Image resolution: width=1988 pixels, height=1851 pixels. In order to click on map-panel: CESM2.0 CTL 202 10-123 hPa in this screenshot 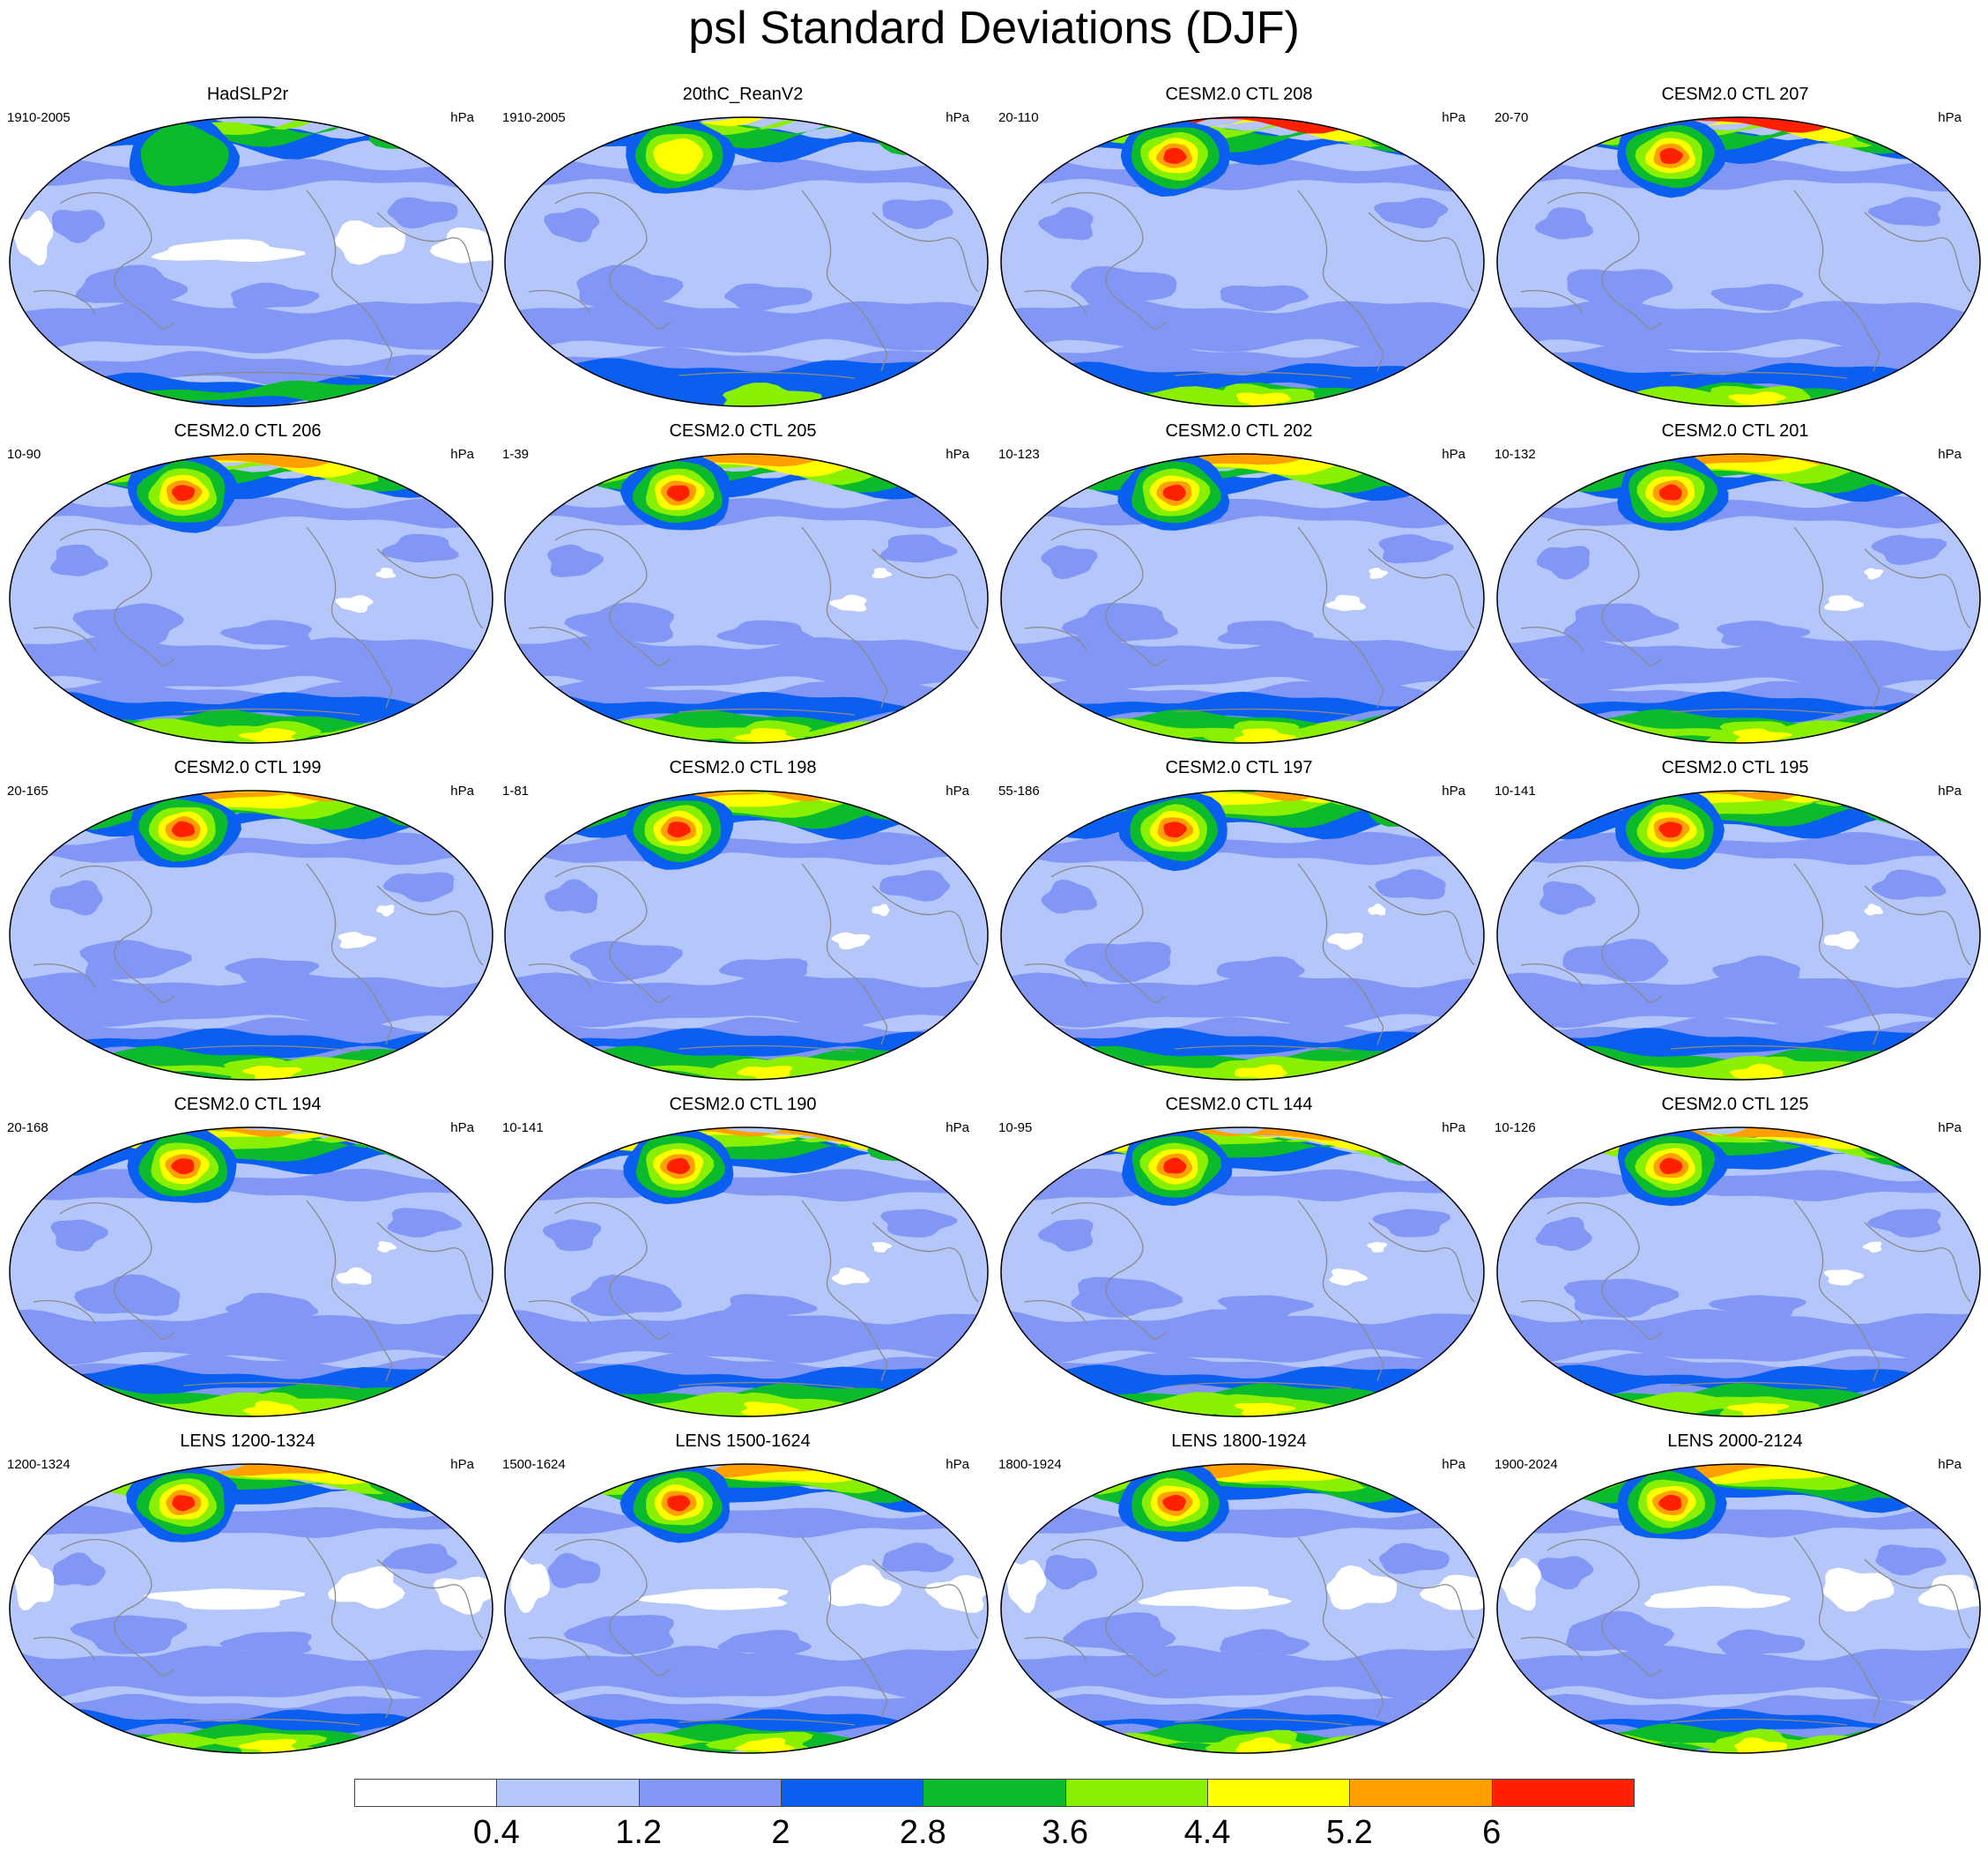, I will do `click(1239, 583)`.